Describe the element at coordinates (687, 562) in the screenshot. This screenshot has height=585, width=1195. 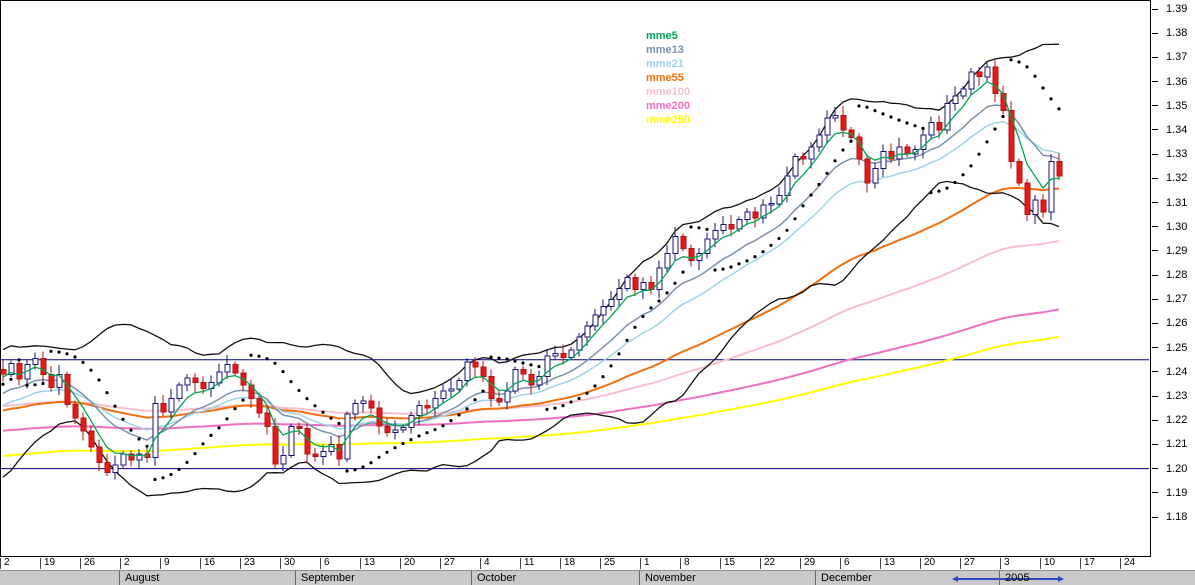
I see `date-tick-label: 8` at that location.